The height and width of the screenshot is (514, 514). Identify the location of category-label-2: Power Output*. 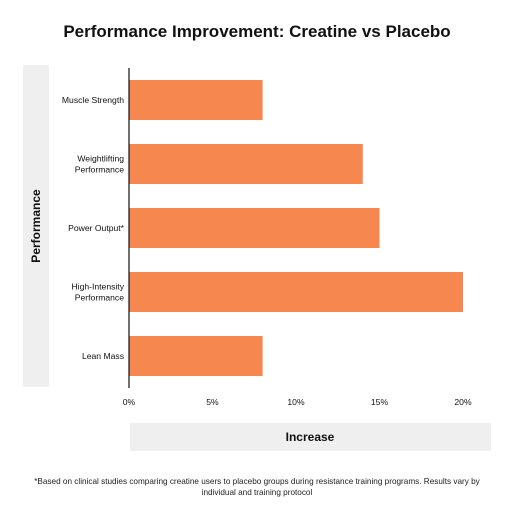
(96, 228).